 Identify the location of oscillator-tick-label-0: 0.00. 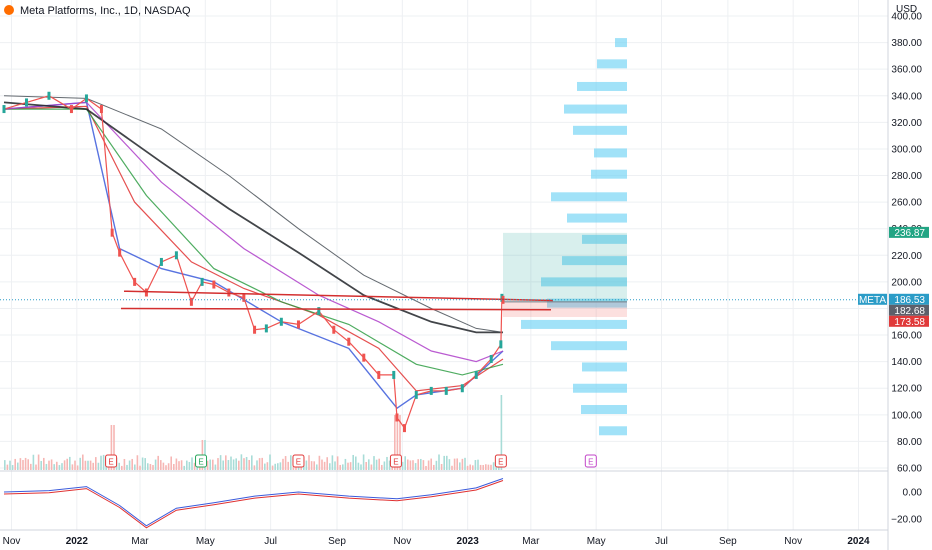
(913, 493).